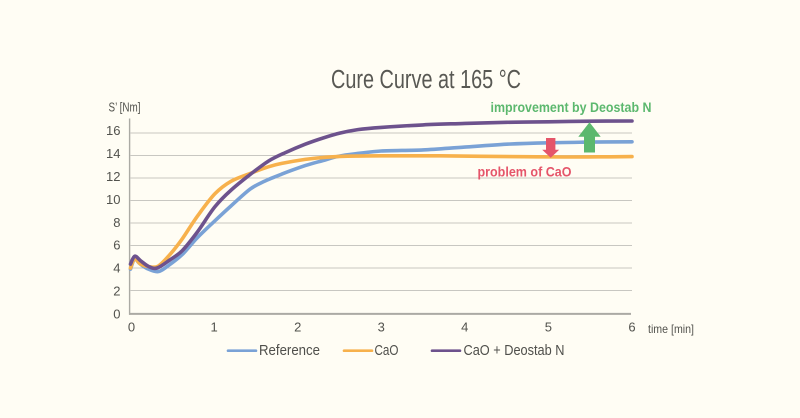 This screenshot has width=800, height=418. I want to click on svg-text: Cure Curve at 165 °C, so click(426, 80).